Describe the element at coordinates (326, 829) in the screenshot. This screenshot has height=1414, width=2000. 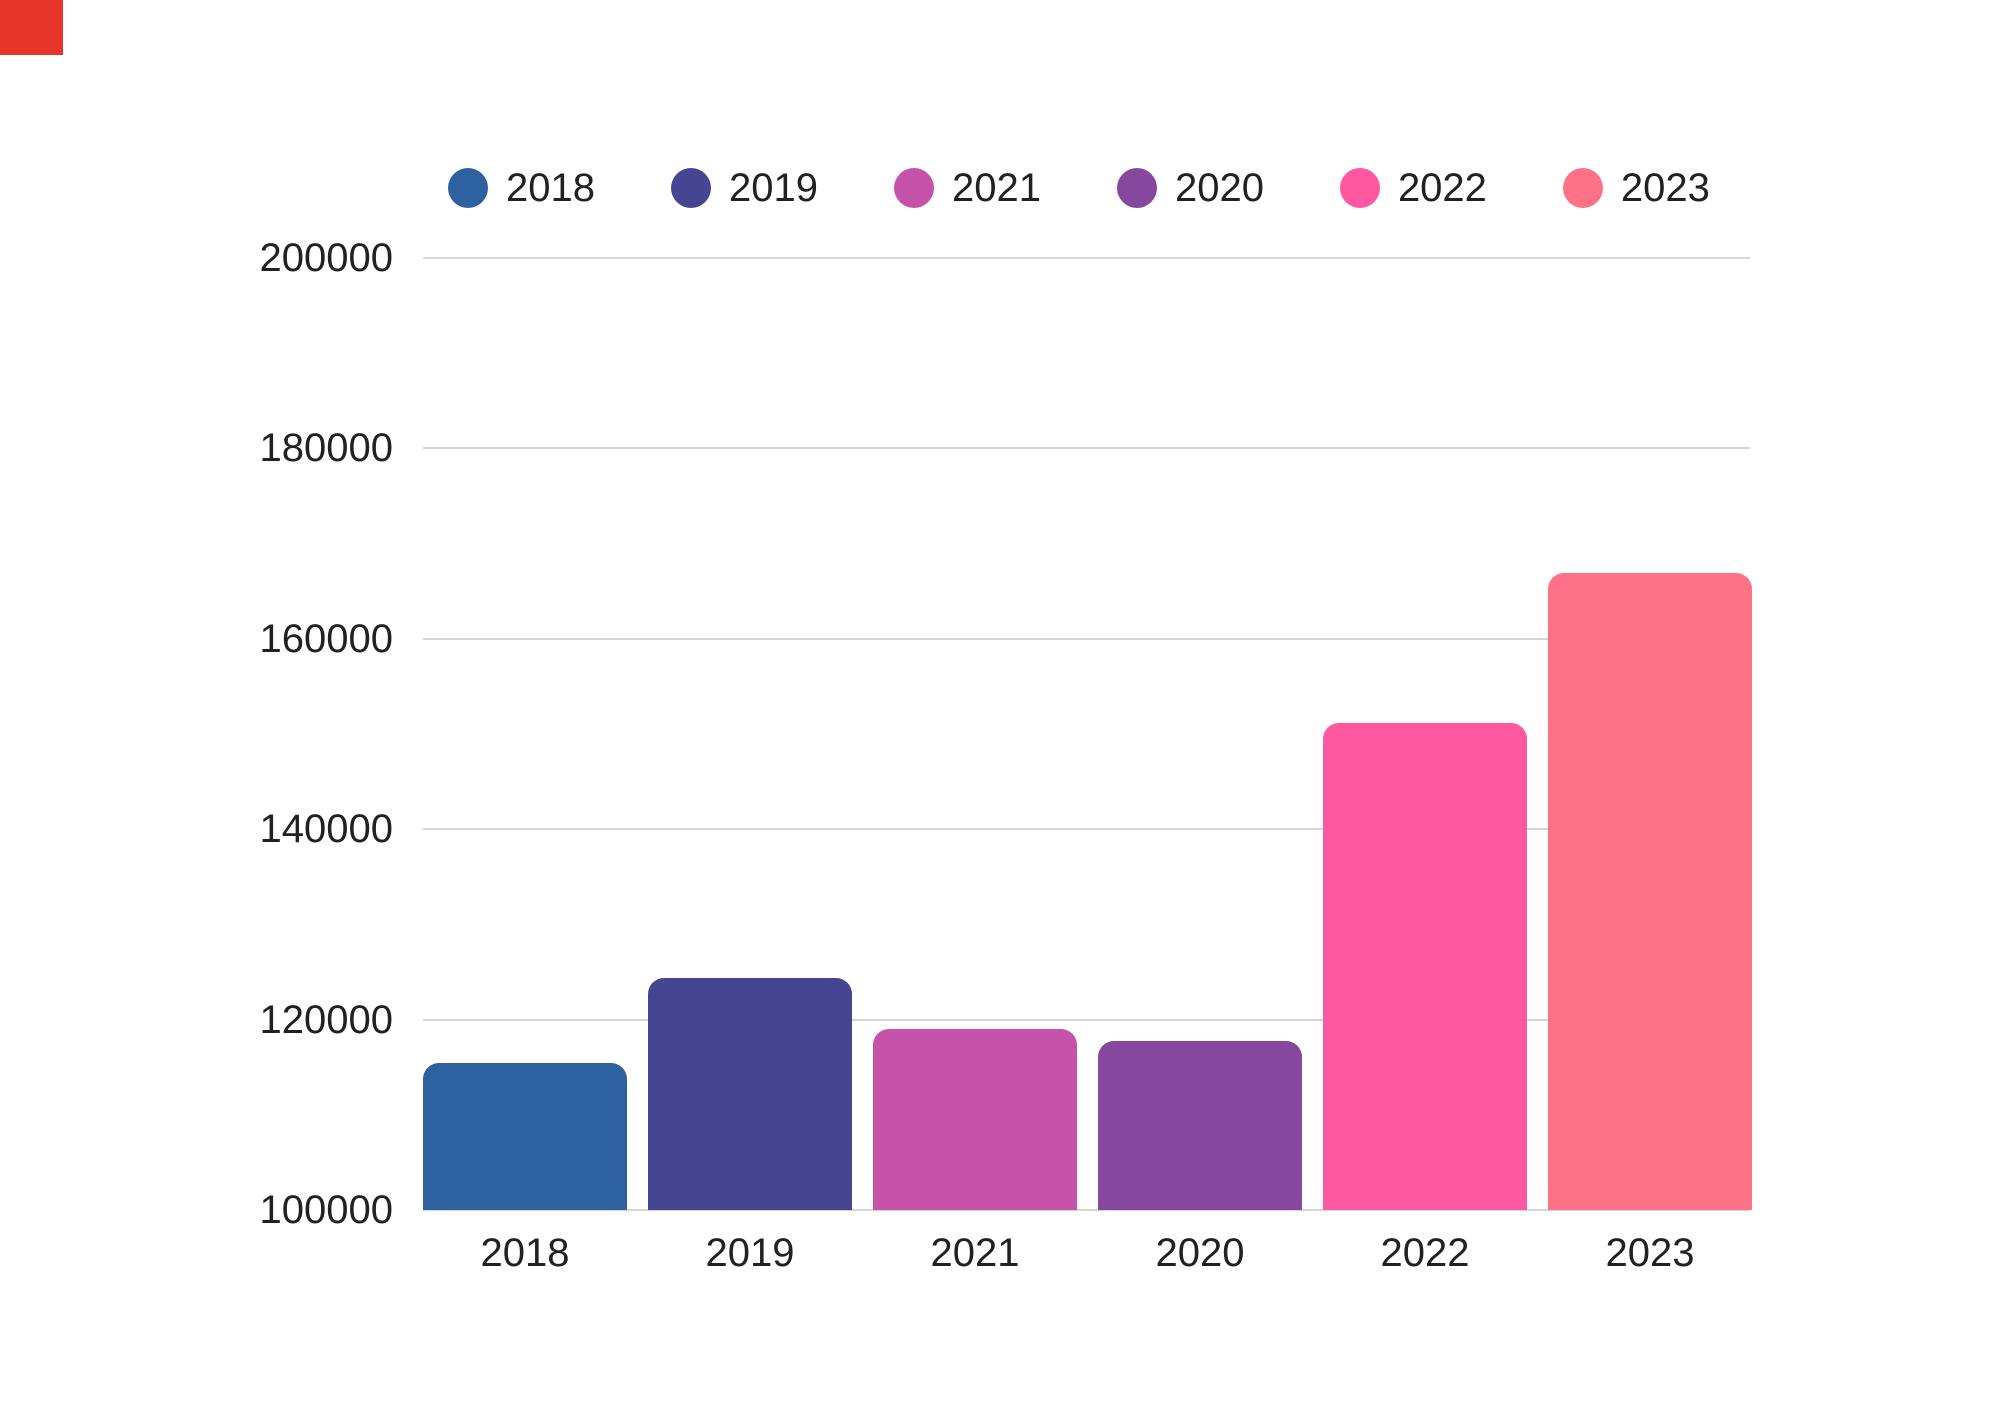
I see `y-axis-tick-label-140000: 140000` at that location.